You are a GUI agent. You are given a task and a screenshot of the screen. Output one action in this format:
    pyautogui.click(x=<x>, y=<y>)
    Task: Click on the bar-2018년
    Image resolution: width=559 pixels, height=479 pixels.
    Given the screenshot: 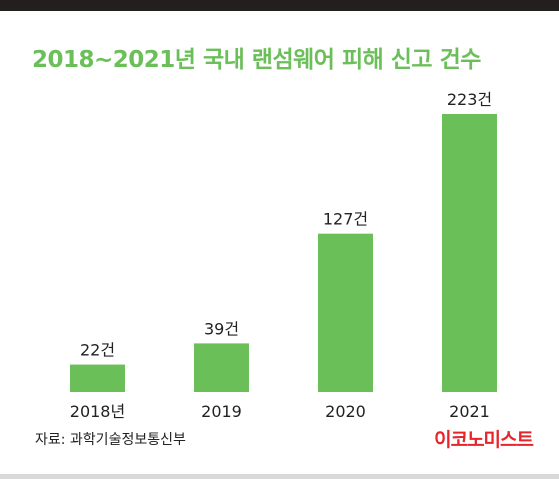 What is the action you would take?
    pyautogui.click(x=97, y=378)
    